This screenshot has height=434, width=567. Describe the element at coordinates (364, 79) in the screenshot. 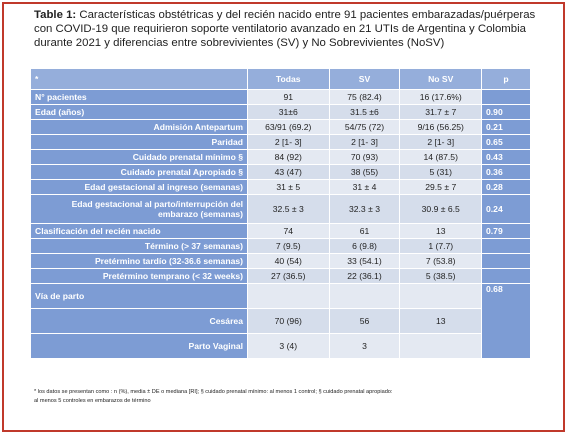

I see `header-cell: SV` at that location.